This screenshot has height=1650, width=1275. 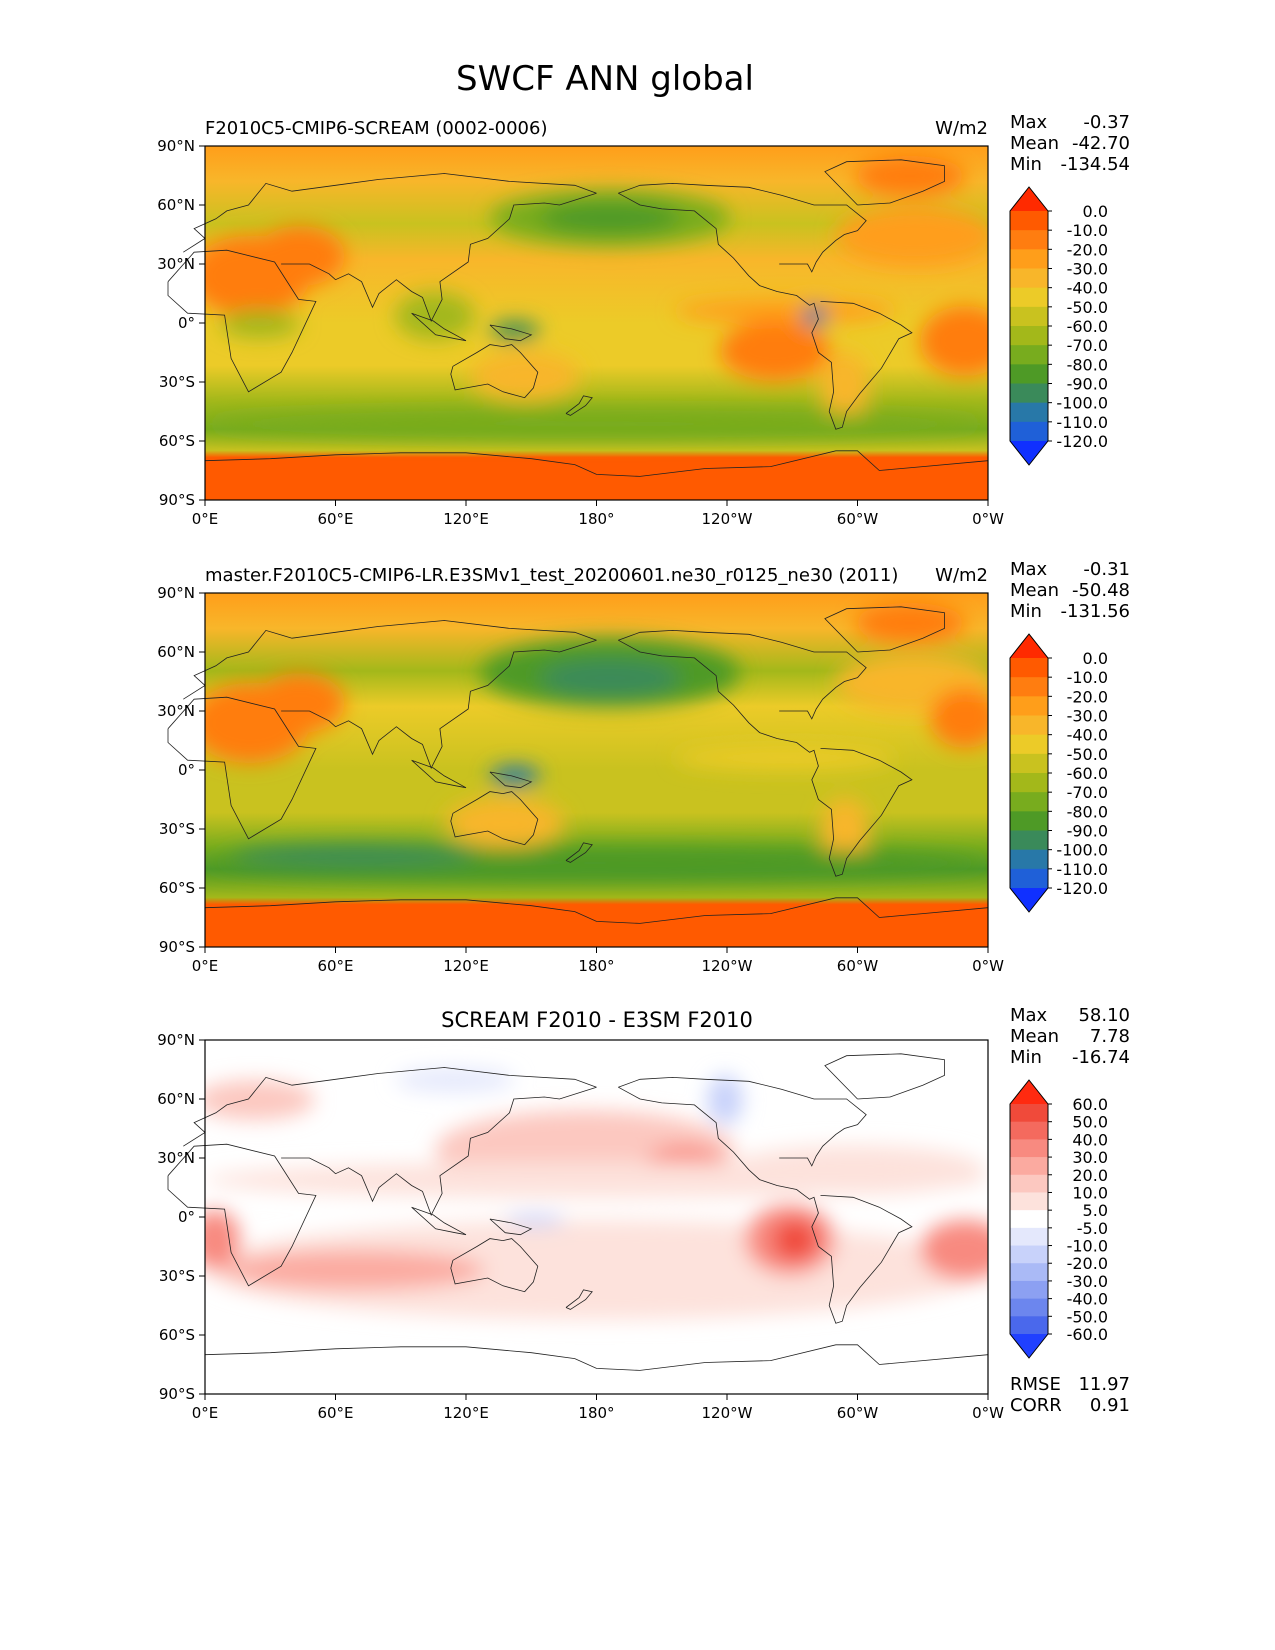 What do you see at coordinates (1095, 611) in the screenshot?
I see `min-value: -131.56` at bounding box center [1095, 611].